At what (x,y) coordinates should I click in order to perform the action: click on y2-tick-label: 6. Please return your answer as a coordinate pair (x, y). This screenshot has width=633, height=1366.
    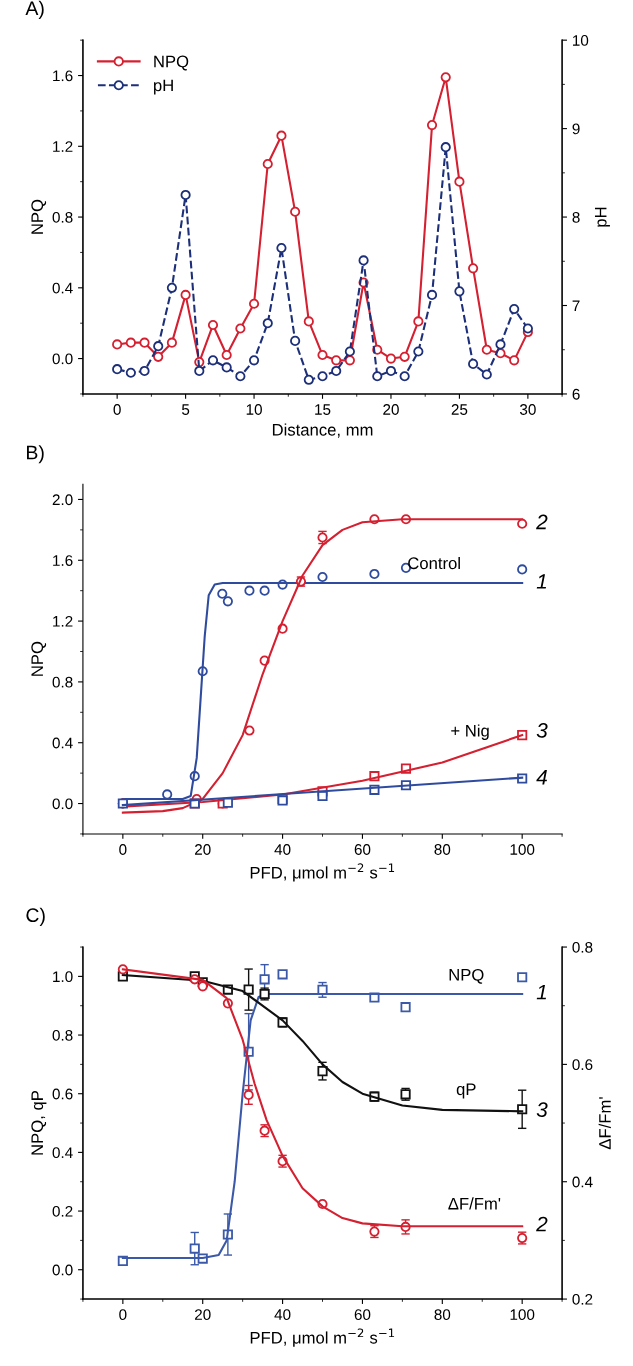
    Looking at the image, I should click on (576, 394).